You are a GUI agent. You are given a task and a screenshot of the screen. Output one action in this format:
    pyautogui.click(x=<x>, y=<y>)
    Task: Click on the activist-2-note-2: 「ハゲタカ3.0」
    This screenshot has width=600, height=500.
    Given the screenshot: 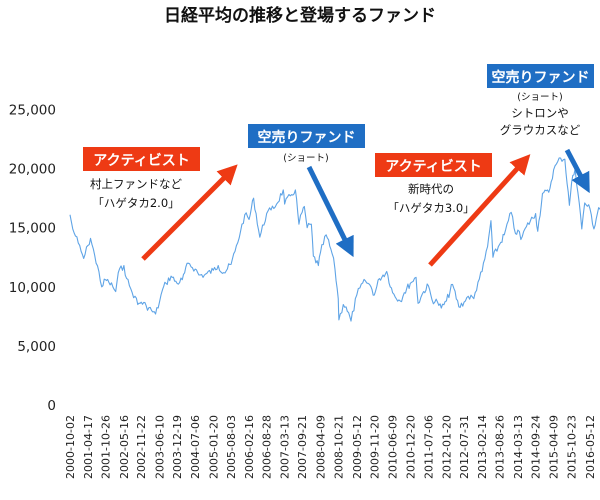 What is the action you would take?
    pyautogui.click(x=430, y=208)
    